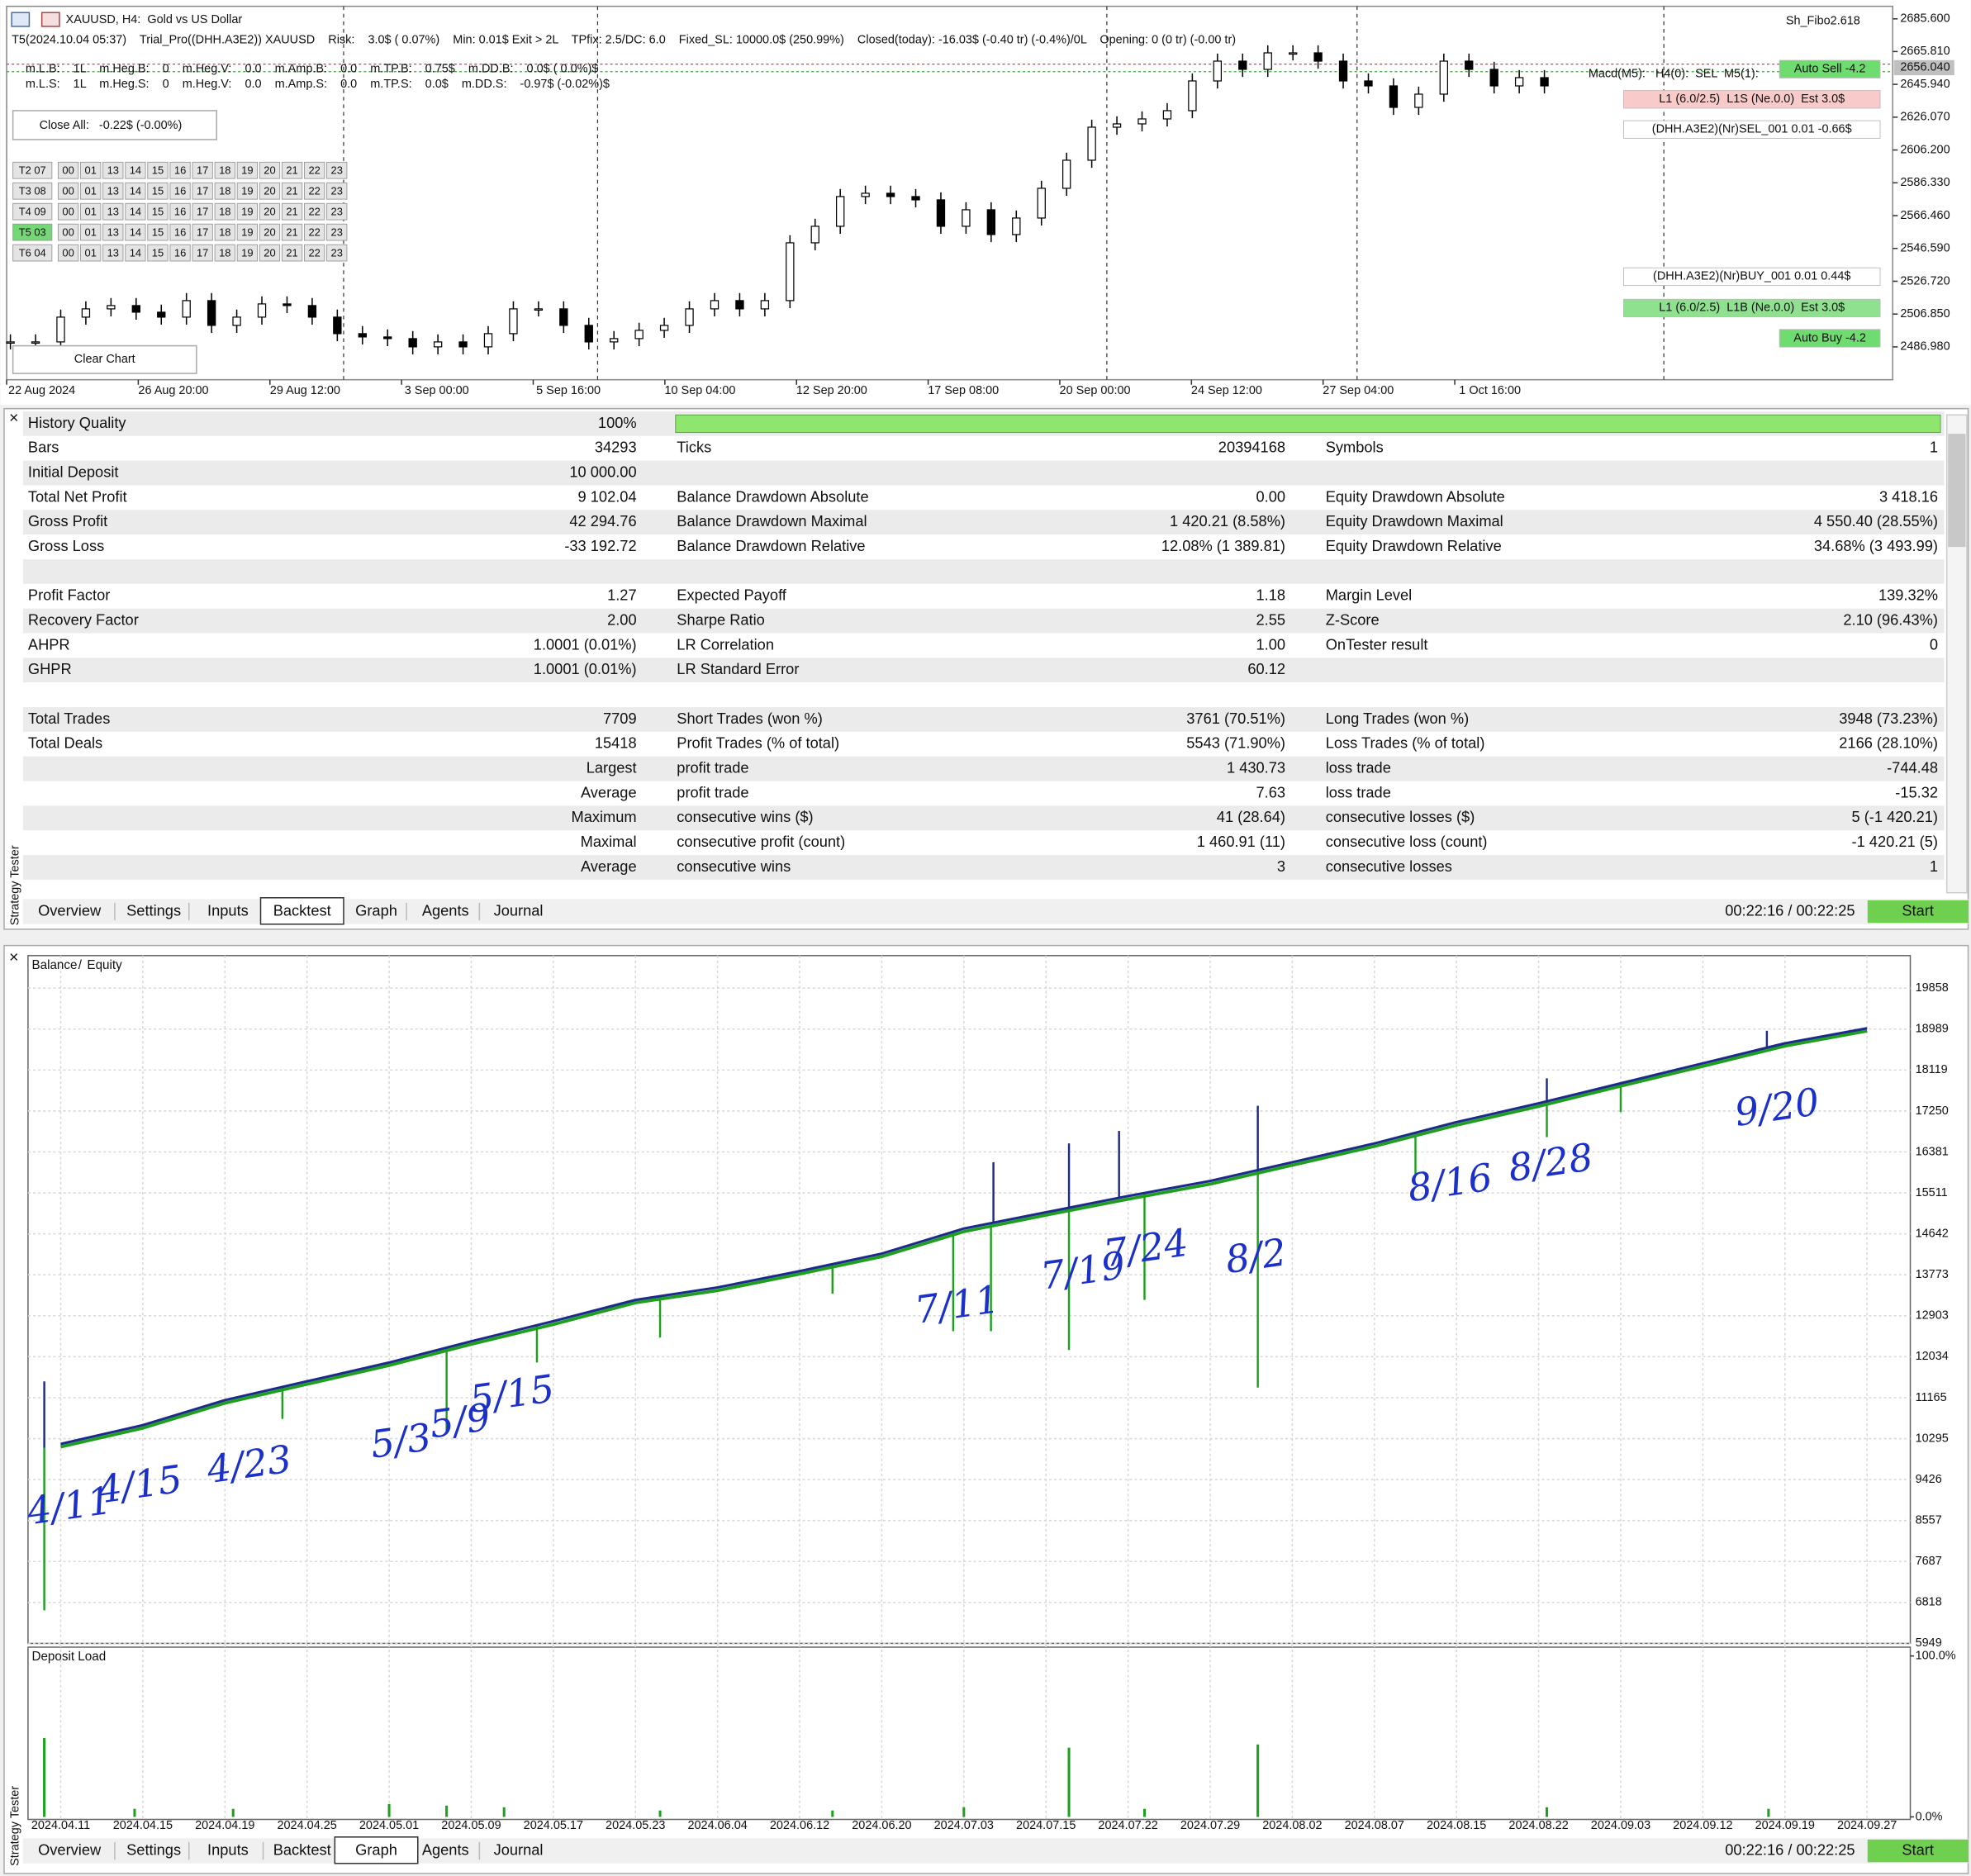 The height and width of the screenshot is (1876, 1971). What do you see at coordinates (302, 910) in the screenshot?
I see `active-tab-label: Backtest` at bounding box center [302, 910].